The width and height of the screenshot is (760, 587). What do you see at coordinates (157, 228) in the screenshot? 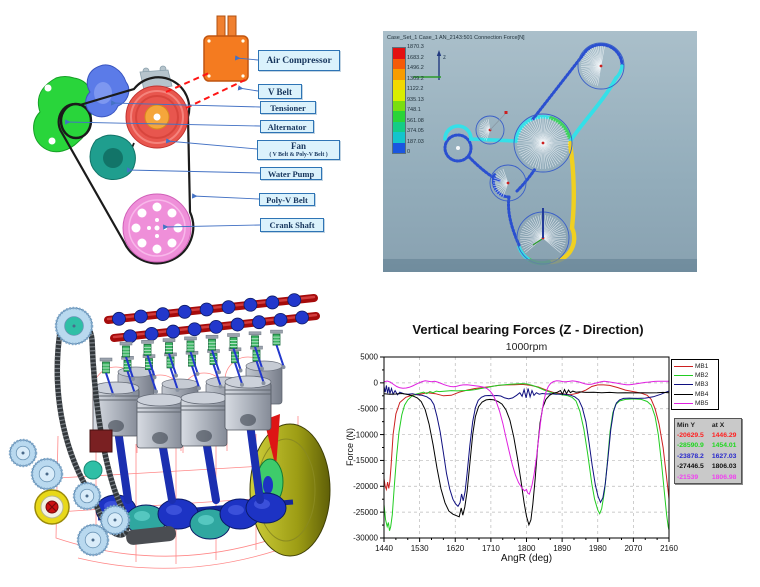
I see `crank-shaft-pulley-part` at bounding box center [157, 228].